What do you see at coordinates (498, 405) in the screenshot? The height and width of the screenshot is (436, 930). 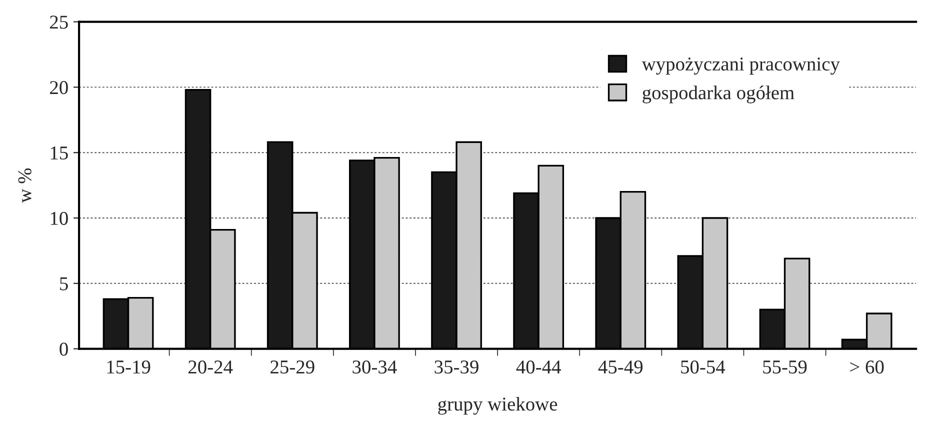 I see `x-axis-title: grupy wiekowe` at bounding box center [498, 405].